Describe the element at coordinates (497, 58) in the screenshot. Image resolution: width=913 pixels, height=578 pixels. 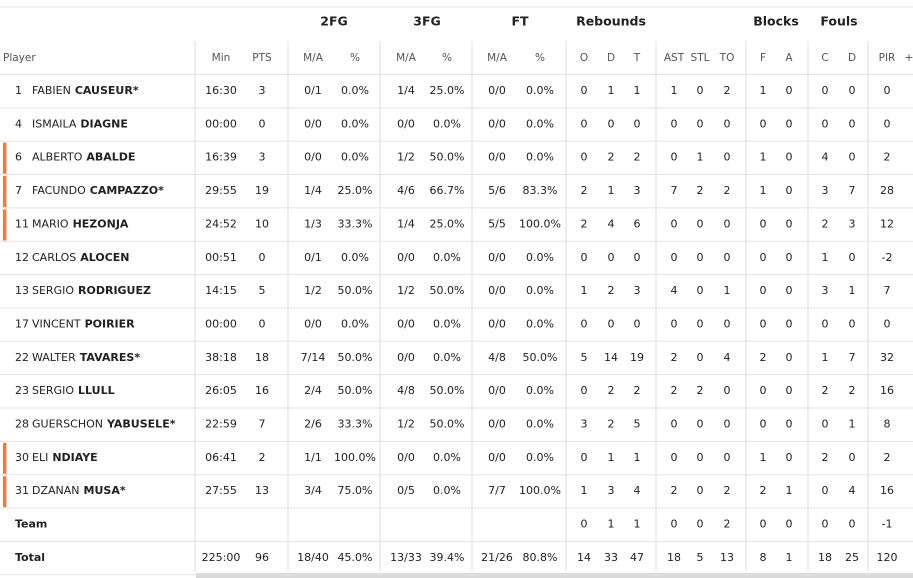
I see `column-header: M/A` at that location.